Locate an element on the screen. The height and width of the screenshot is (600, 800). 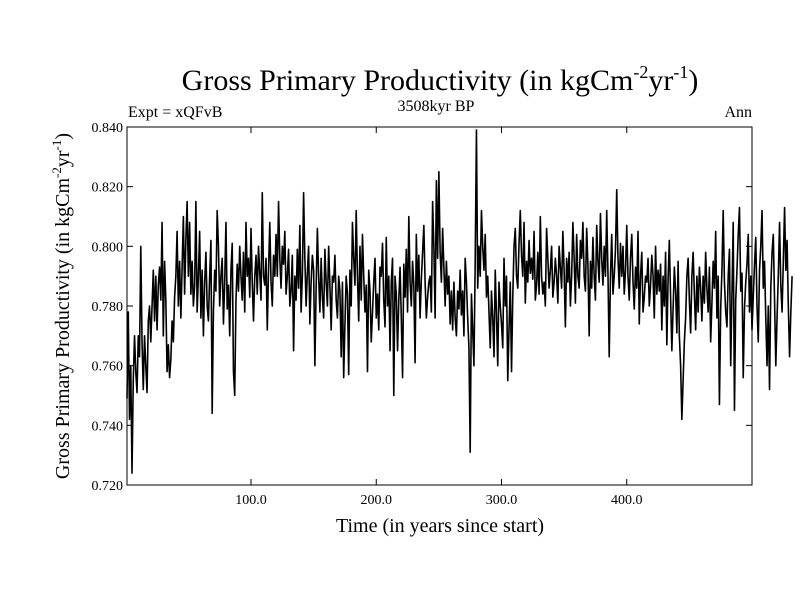
subtitle-period: 3508kyr BP is located at coordinates (436, 106).